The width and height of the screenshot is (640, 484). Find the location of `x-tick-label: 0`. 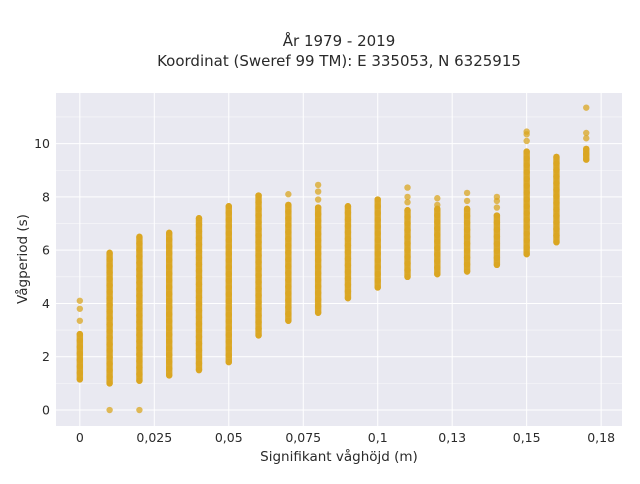

x-tick-label: 0 is located at coordinates (80, 437).